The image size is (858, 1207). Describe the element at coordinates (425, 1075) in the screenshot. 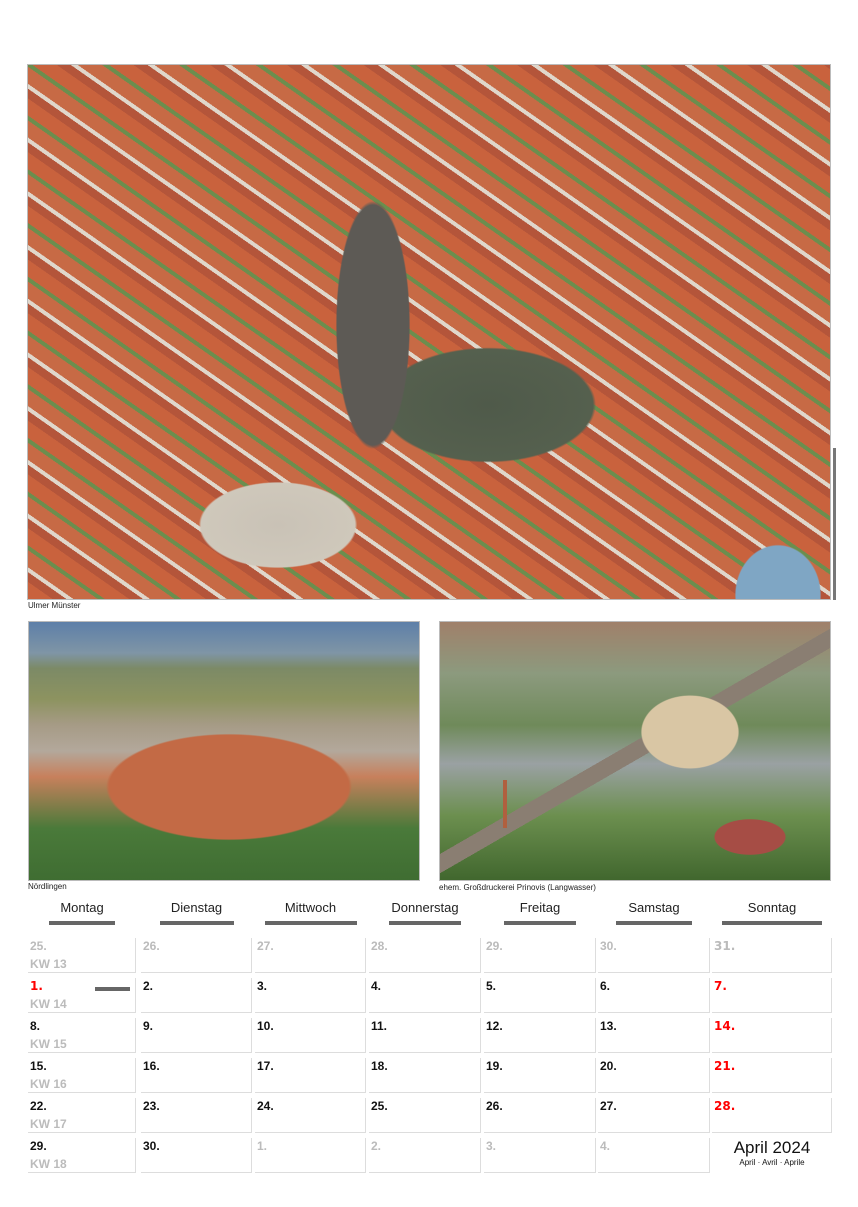

I see `day-cell: 18.` at that location.